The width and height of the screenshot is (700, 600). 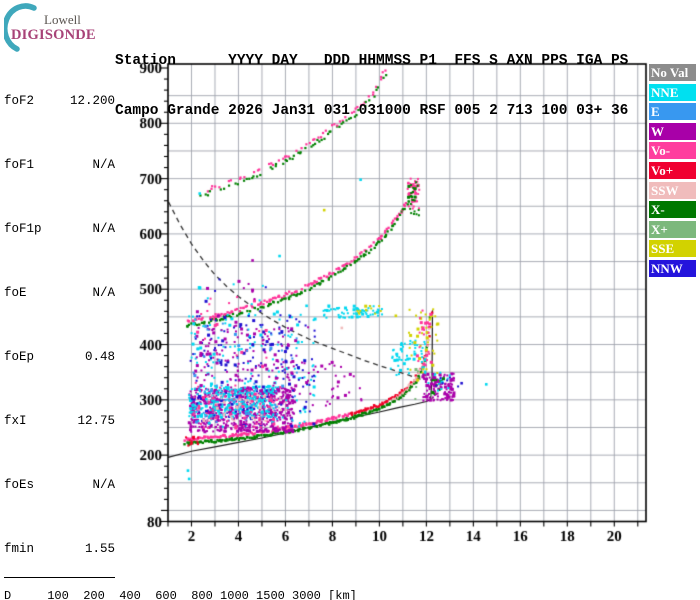 I want to click on legend-item: Vo-, so click(x=672, y=151).